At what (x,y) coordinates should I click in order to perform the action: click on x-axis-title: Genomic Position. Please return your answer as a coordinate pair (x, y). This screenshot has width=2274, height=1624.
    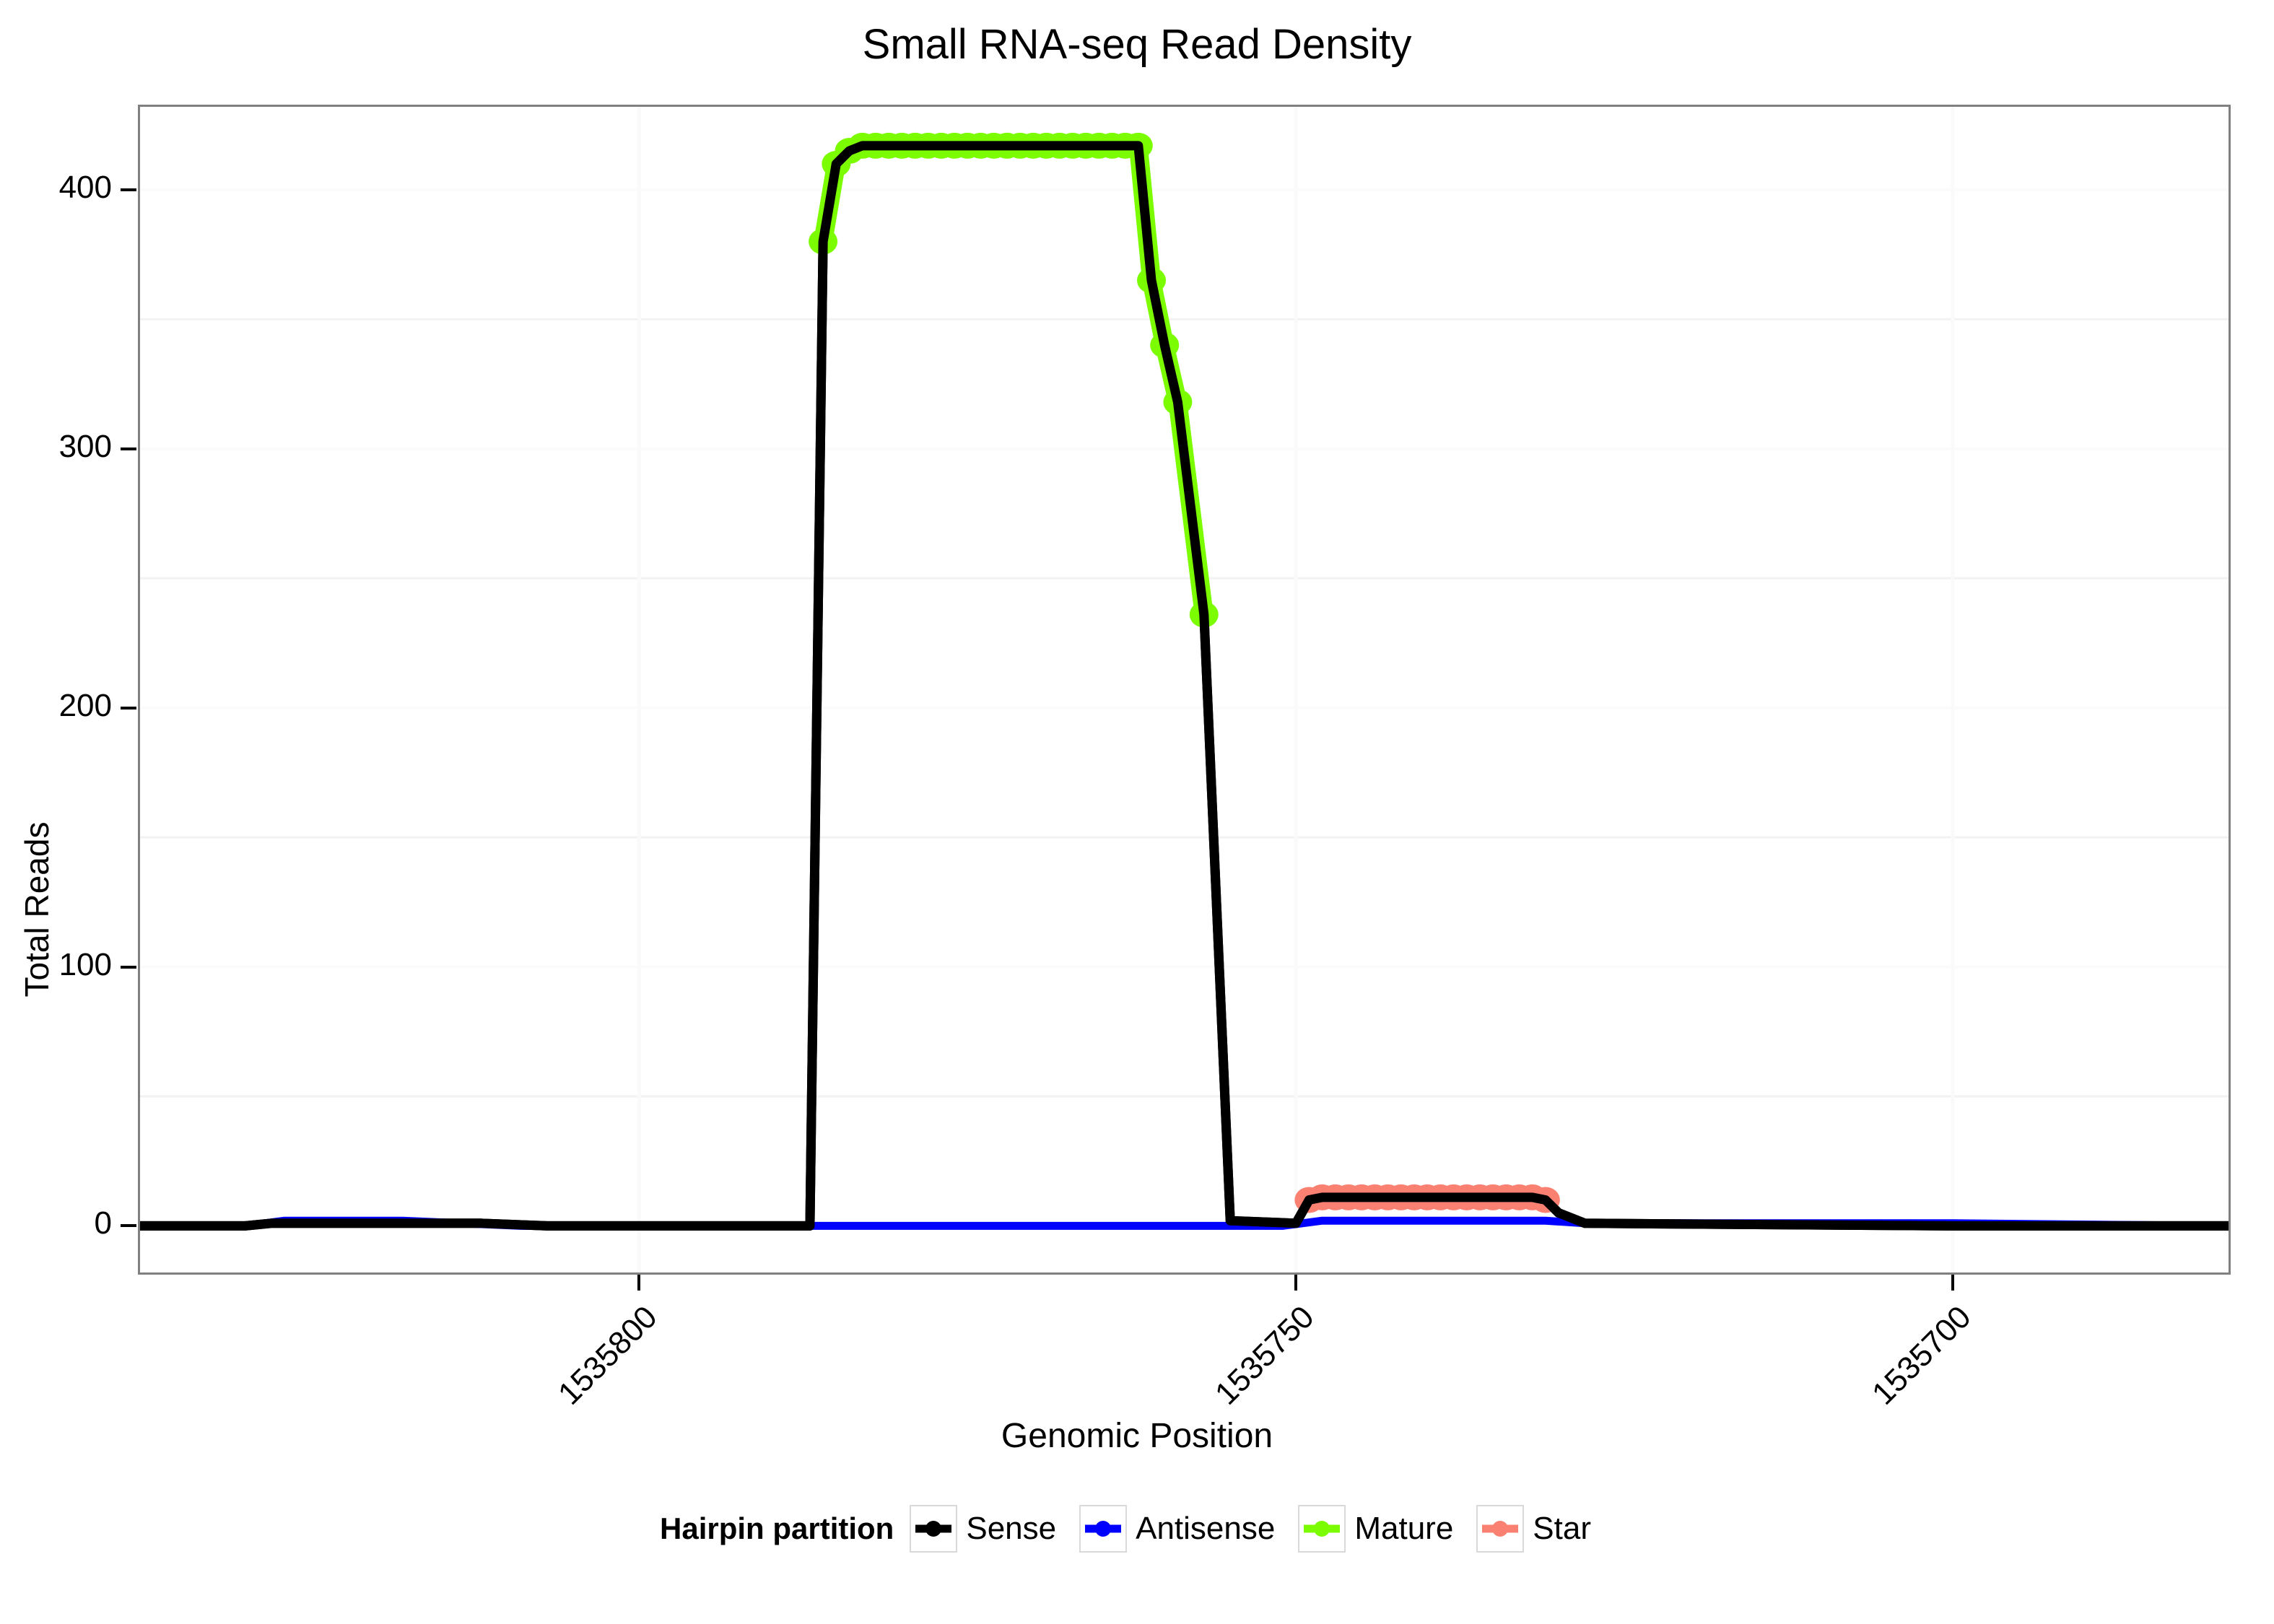
    Looking at the image, I should click on (1137, 1436).